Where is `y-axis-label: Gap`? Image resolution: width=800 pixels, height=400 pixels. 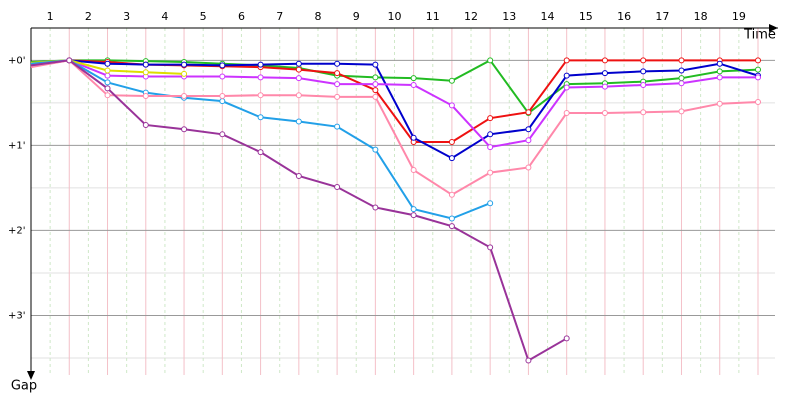
y-axis-label: Gap is located at coordinates (24, 386).